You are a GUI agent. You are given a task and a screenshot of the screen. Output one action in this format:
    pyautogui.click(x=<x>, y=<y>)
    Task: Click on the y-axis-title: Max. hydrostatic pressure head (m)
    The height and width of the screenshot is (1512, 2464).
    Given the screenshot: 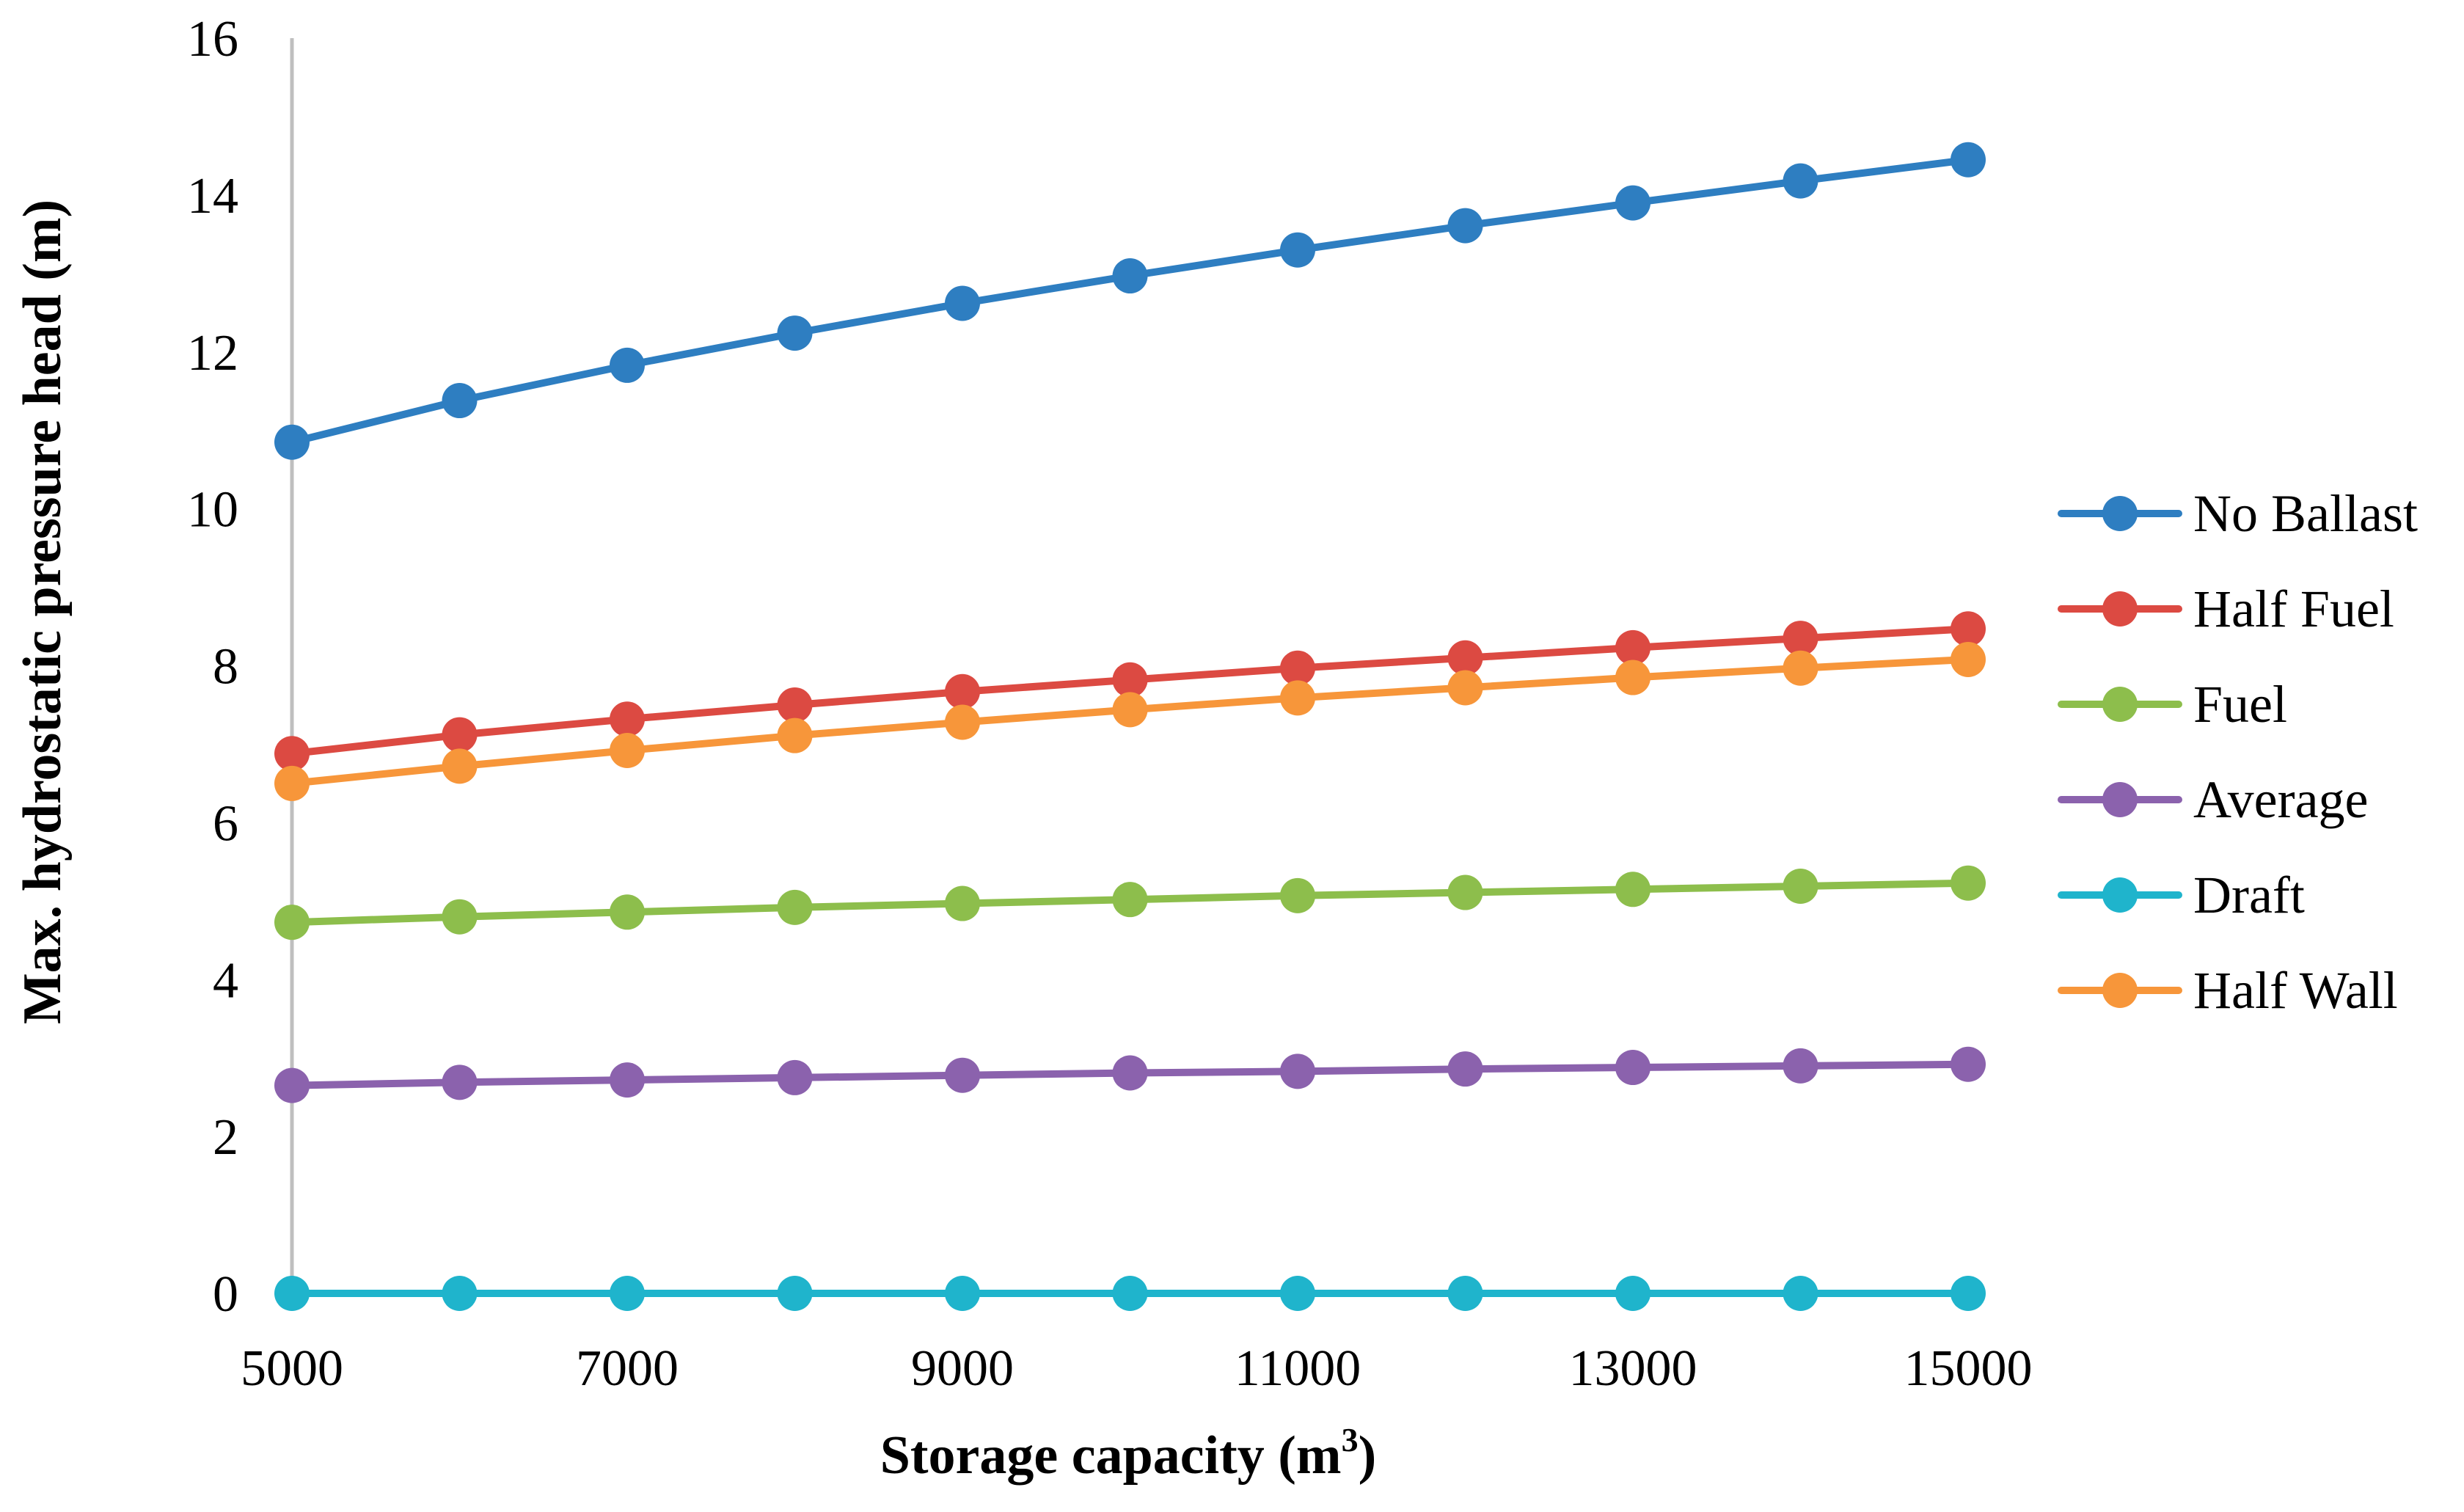 What is the action you would take?
    pyautogui.click(x=42, y=612)
    